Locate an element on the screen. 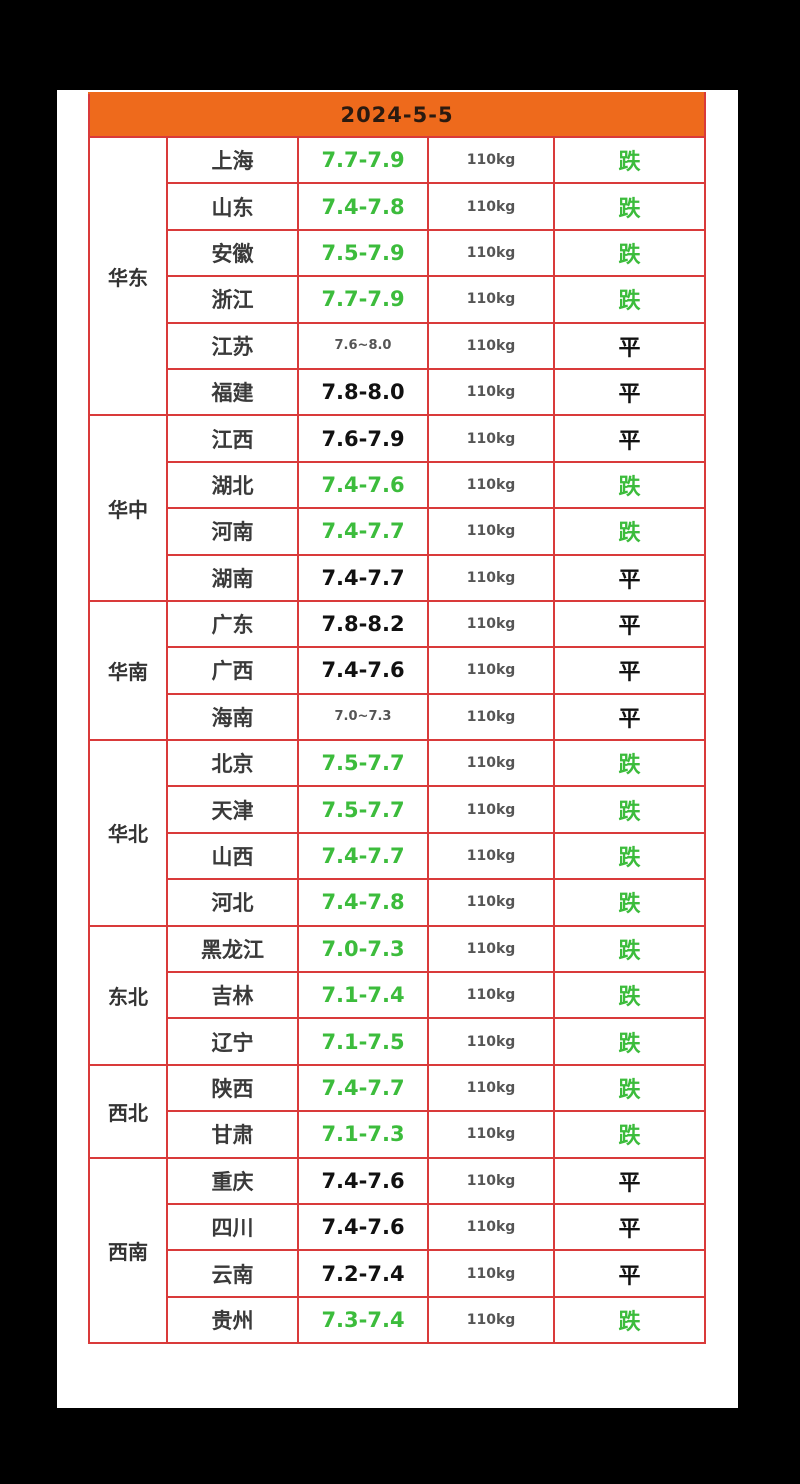 The width and height of the screenshot is (800, 1484). table-row: 河北 7.4-7.8 110kg 跌 is located at coordinates (398, 902).